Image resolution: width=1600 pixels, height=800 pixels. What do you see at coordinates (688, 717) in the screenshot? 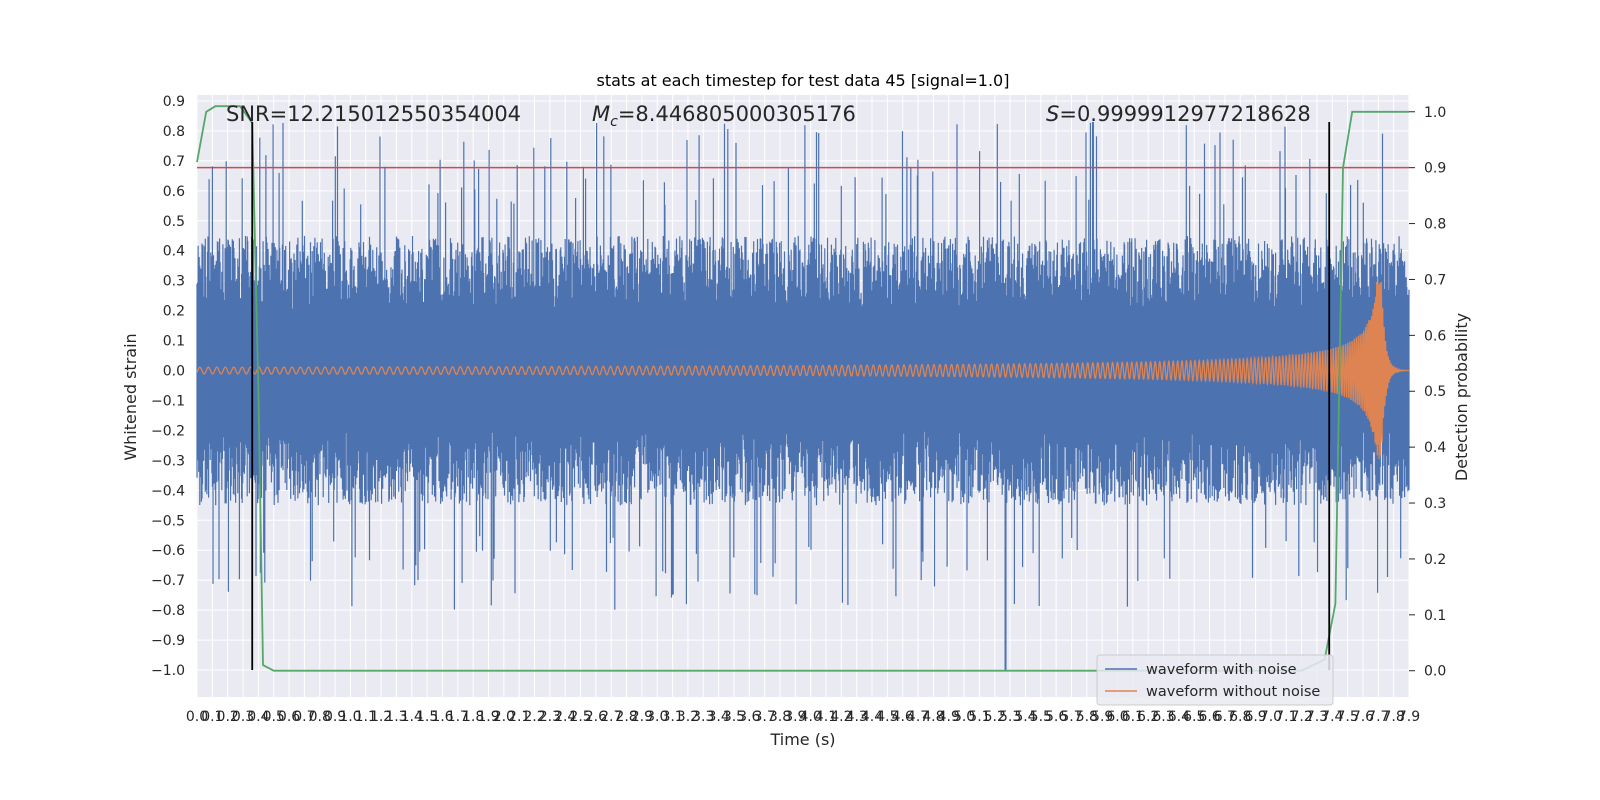
I see `x-tick-label: 3.2` at bounding box center [688, 717].